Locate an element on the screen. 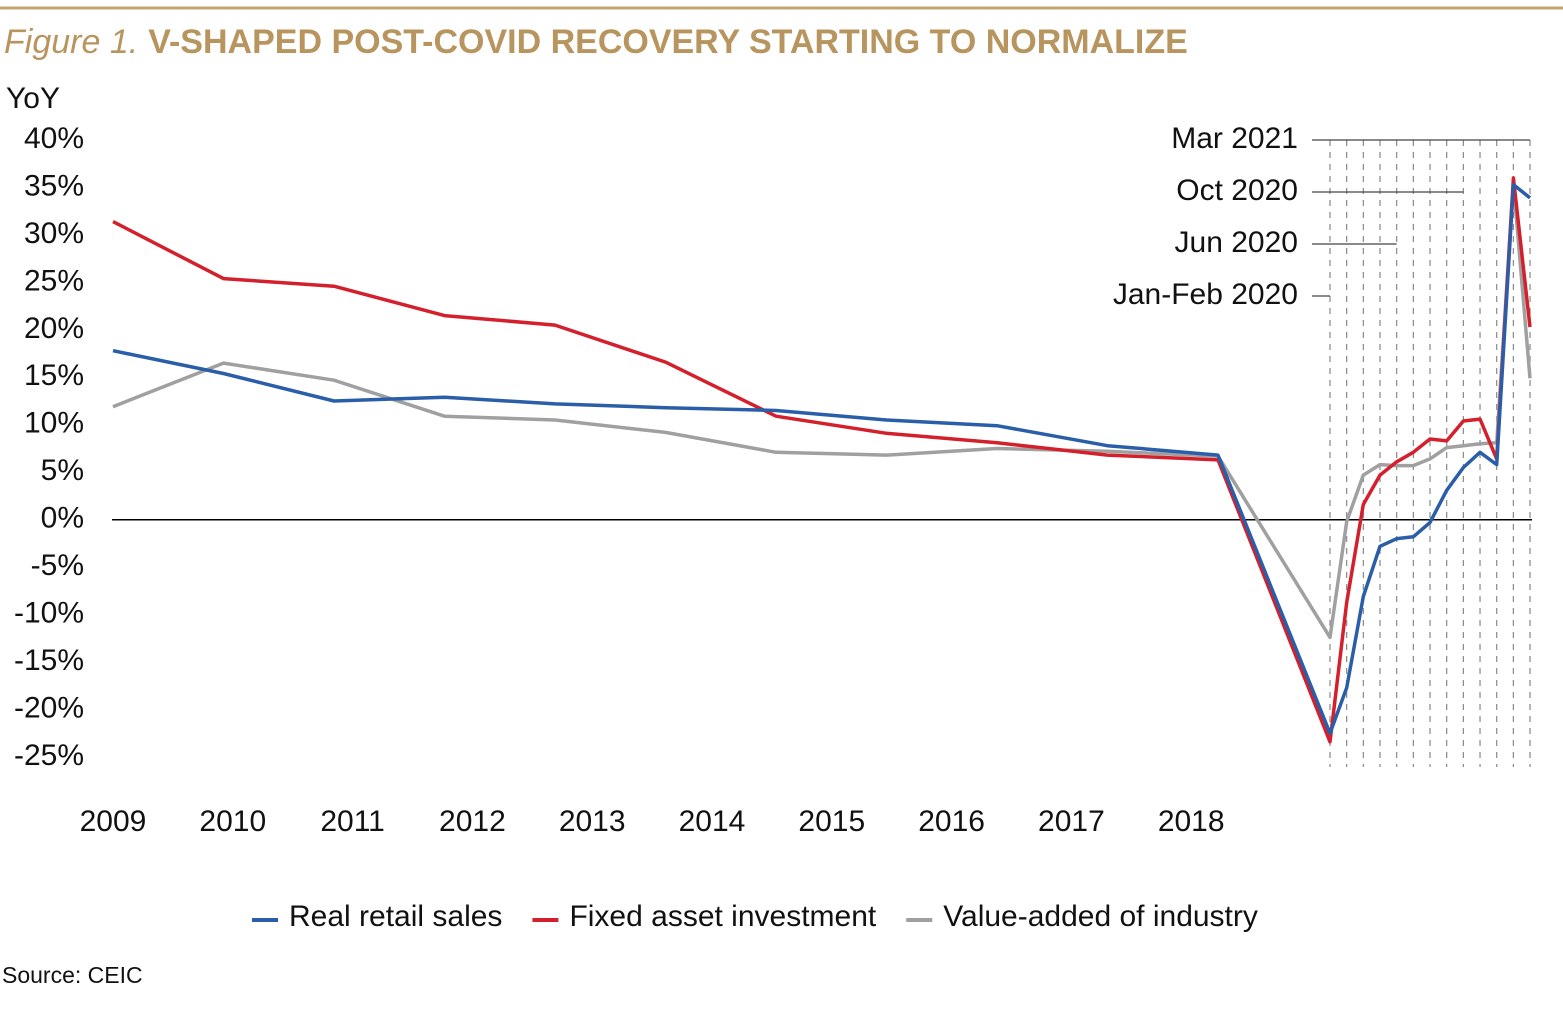 The height and width of the screenshot is (1024, 1563). y-tick-label: -15% is located at coordinates (49, 660).